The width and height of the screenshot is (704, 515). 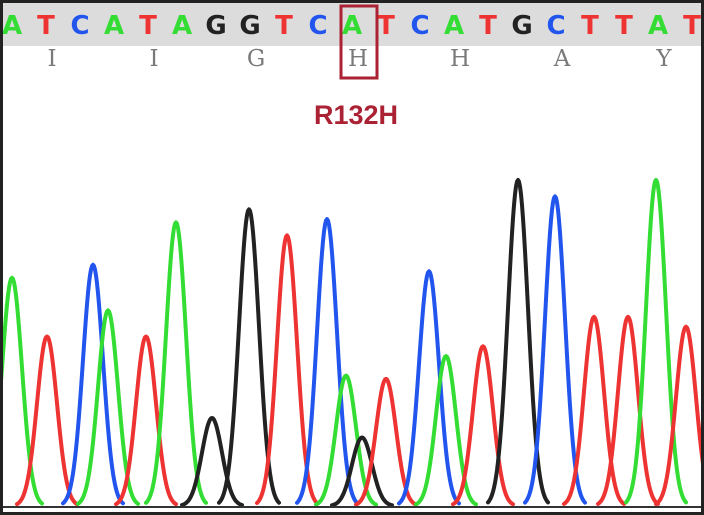 I want to click on amino-acid-3: G, so click(x=256, y=59).